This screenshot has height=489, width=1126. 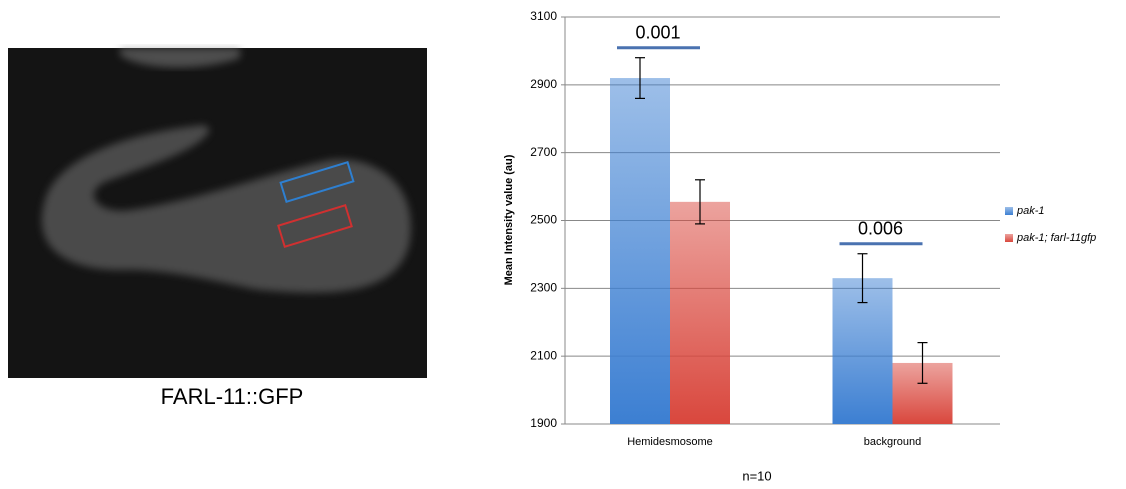 I want to click on legend-label: pak-1; farl-11gfp, so click(x=1056, y=238).